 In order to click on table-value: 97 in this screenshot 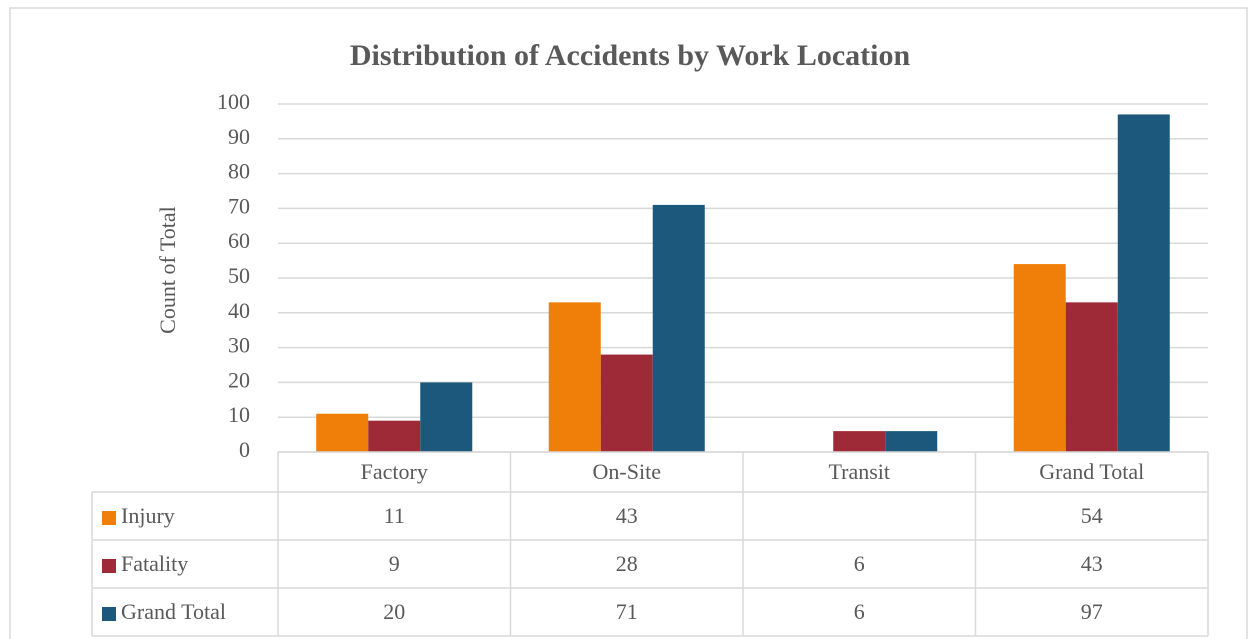, I will do `click(1092, 611)`.